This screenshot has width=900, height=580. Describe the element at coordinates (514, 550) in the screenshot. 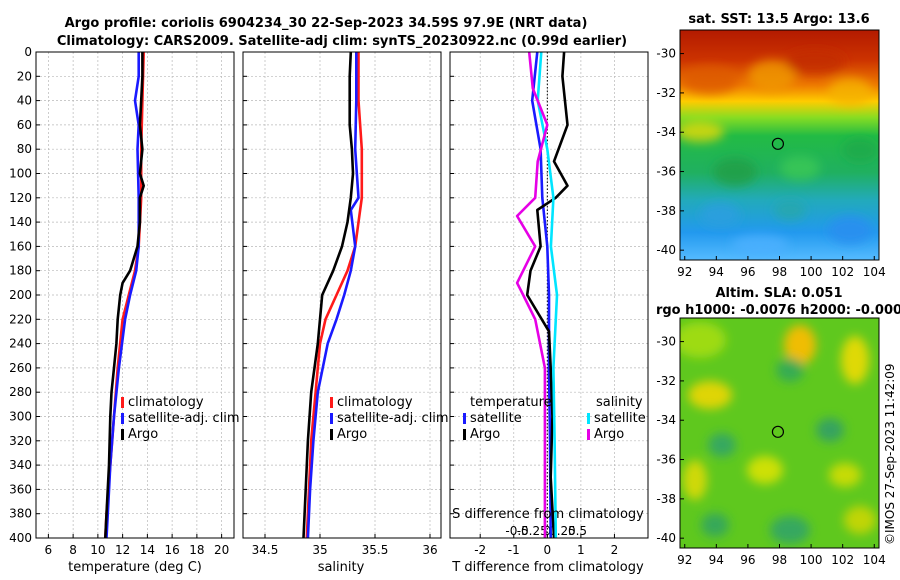

I see `x-tick-label: -1` at that location.